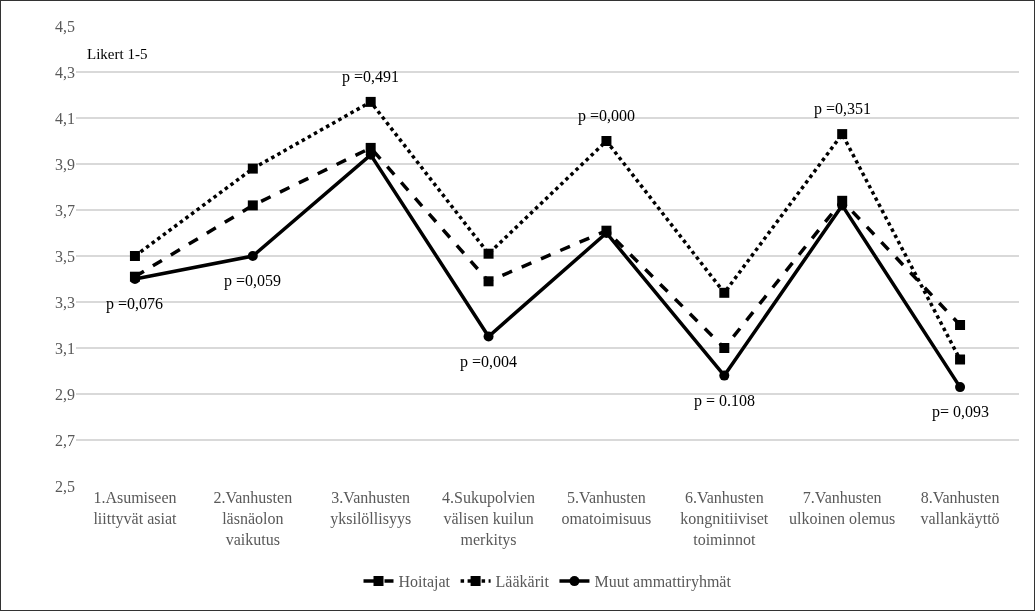  Describe the element at coordinates (65, 210) in the screenshot. I see `y-tick-label: 3,7` at that location.